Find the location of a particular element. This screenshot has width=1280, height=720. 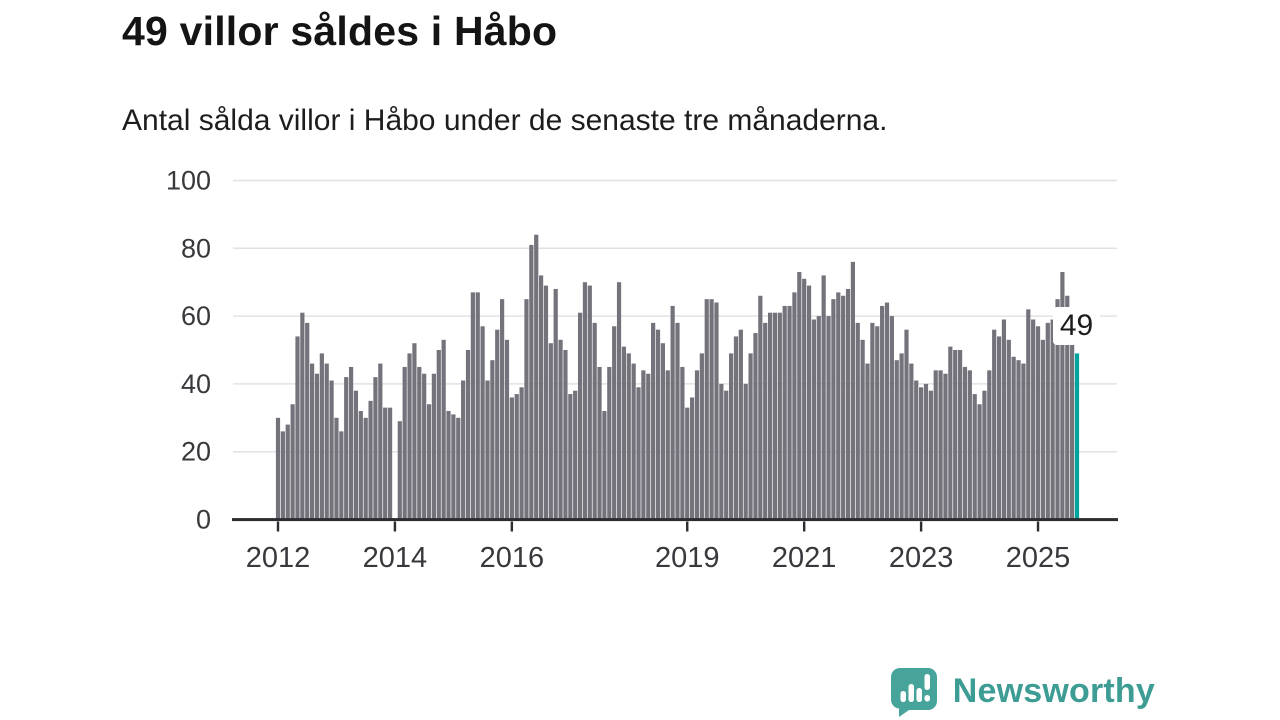

x-axis-tick-label: 2012 is located at coordinates (278, 558).